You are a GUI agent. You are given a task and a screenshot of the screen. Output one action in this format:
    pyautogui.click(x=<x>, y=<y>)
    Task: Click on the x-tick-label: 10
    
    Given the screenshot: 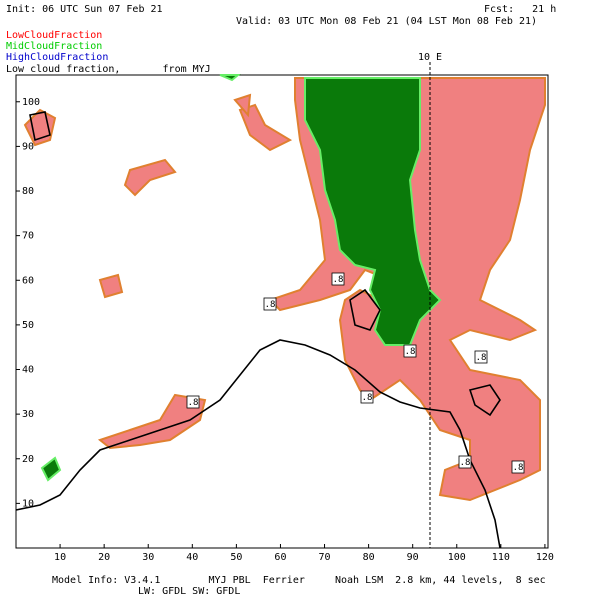 What is the action you would take?
    pyautogui.click(x=60, y=557)
    